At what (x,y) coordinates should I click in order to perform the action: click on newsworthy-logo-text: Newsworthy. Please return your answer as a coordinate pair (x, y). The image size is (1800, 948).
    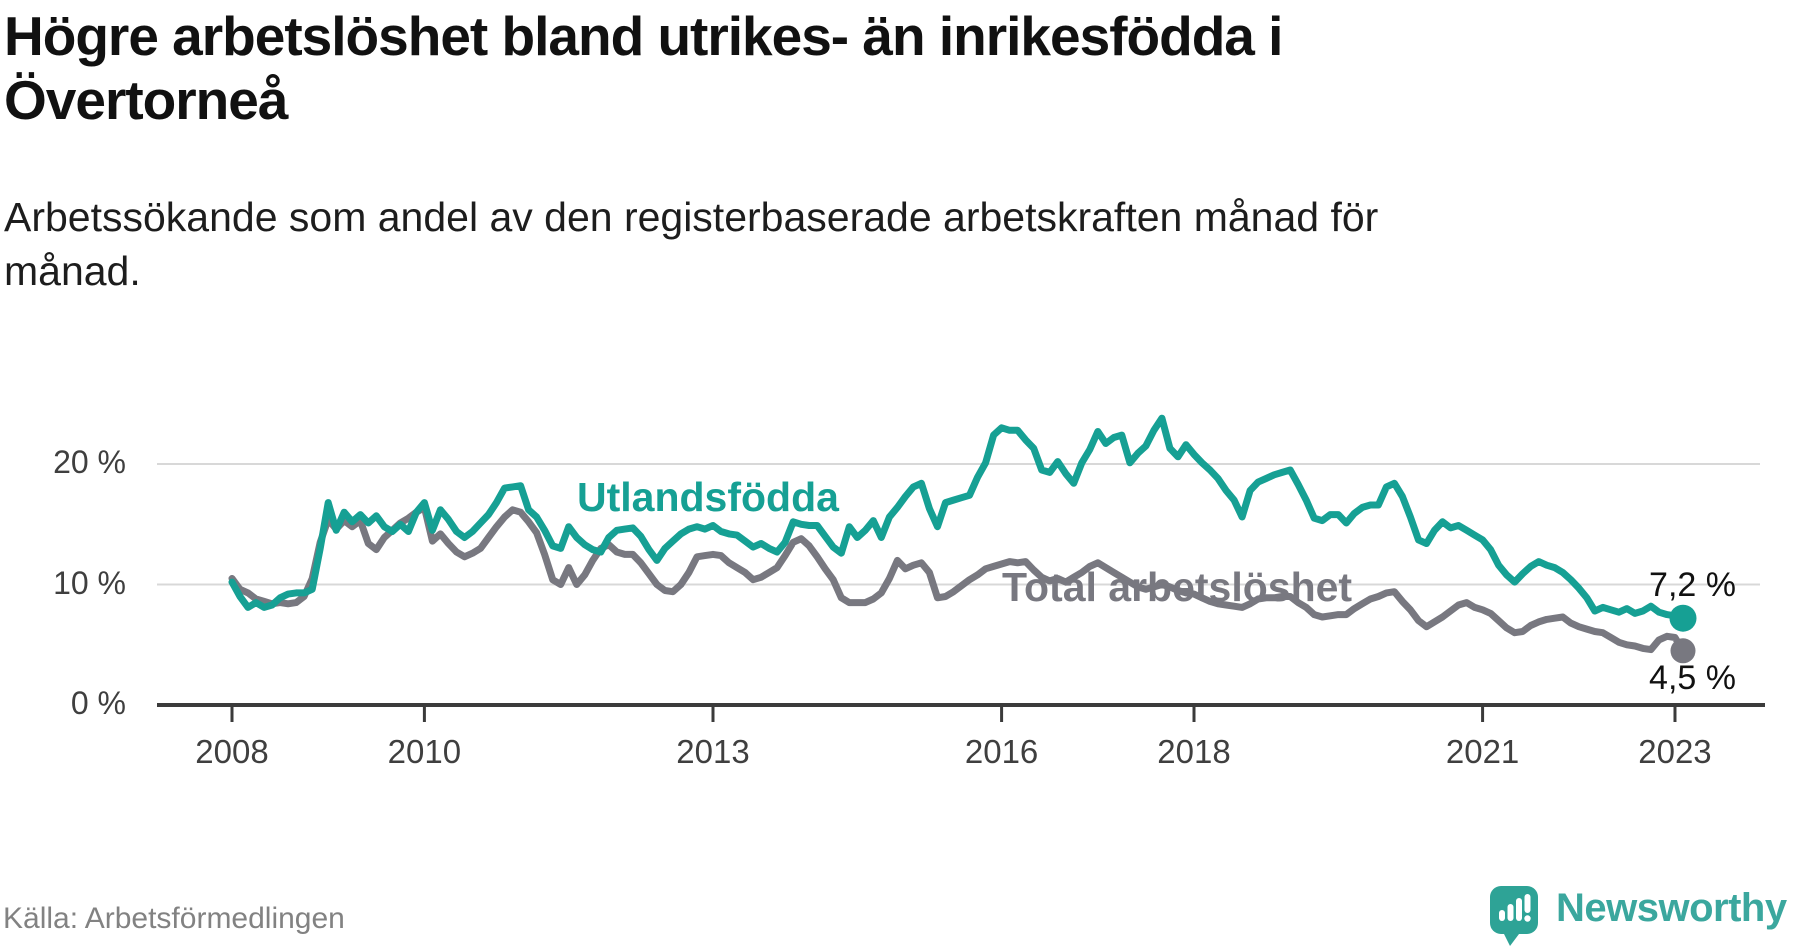
    Looking at the image, I should click on (1671, 908).